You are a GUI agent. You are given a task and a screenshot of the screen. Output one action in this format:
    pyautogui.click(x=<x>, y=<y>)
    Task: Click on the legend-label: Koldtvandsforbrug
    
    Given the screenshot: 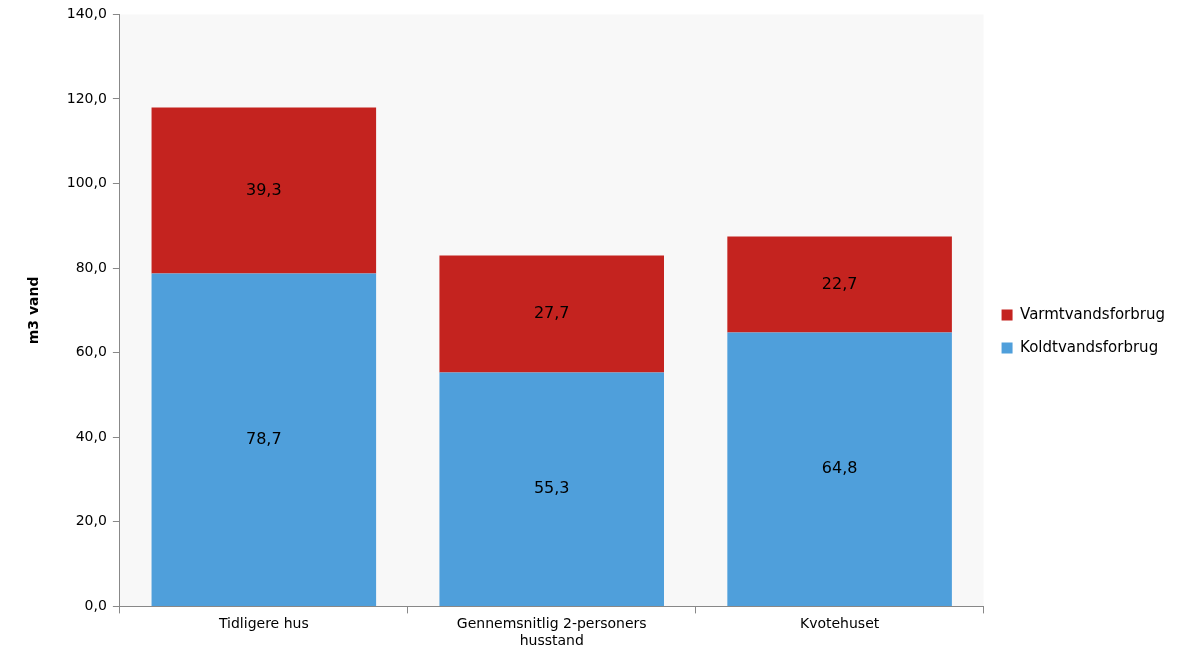 What is the action you would take?
    pyautogui.click(x=1089, y=346)
    